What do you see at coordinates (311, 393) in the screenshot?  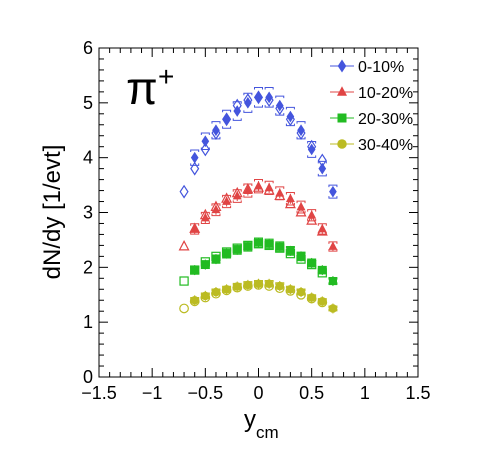 I see `x-tick-label: 0.5` at bounding box center [311, 393].